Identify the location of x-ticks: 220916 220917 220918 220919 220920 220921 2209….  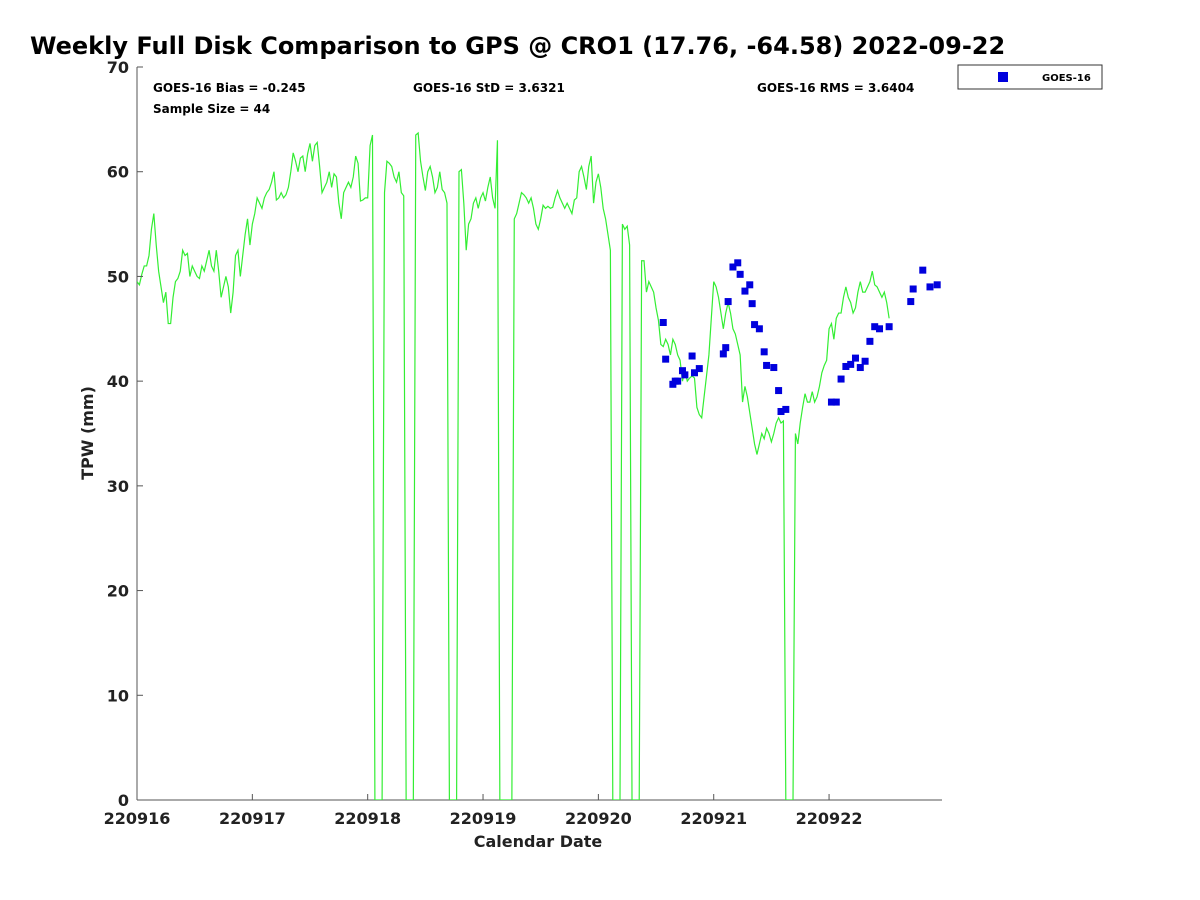
(483, 811).